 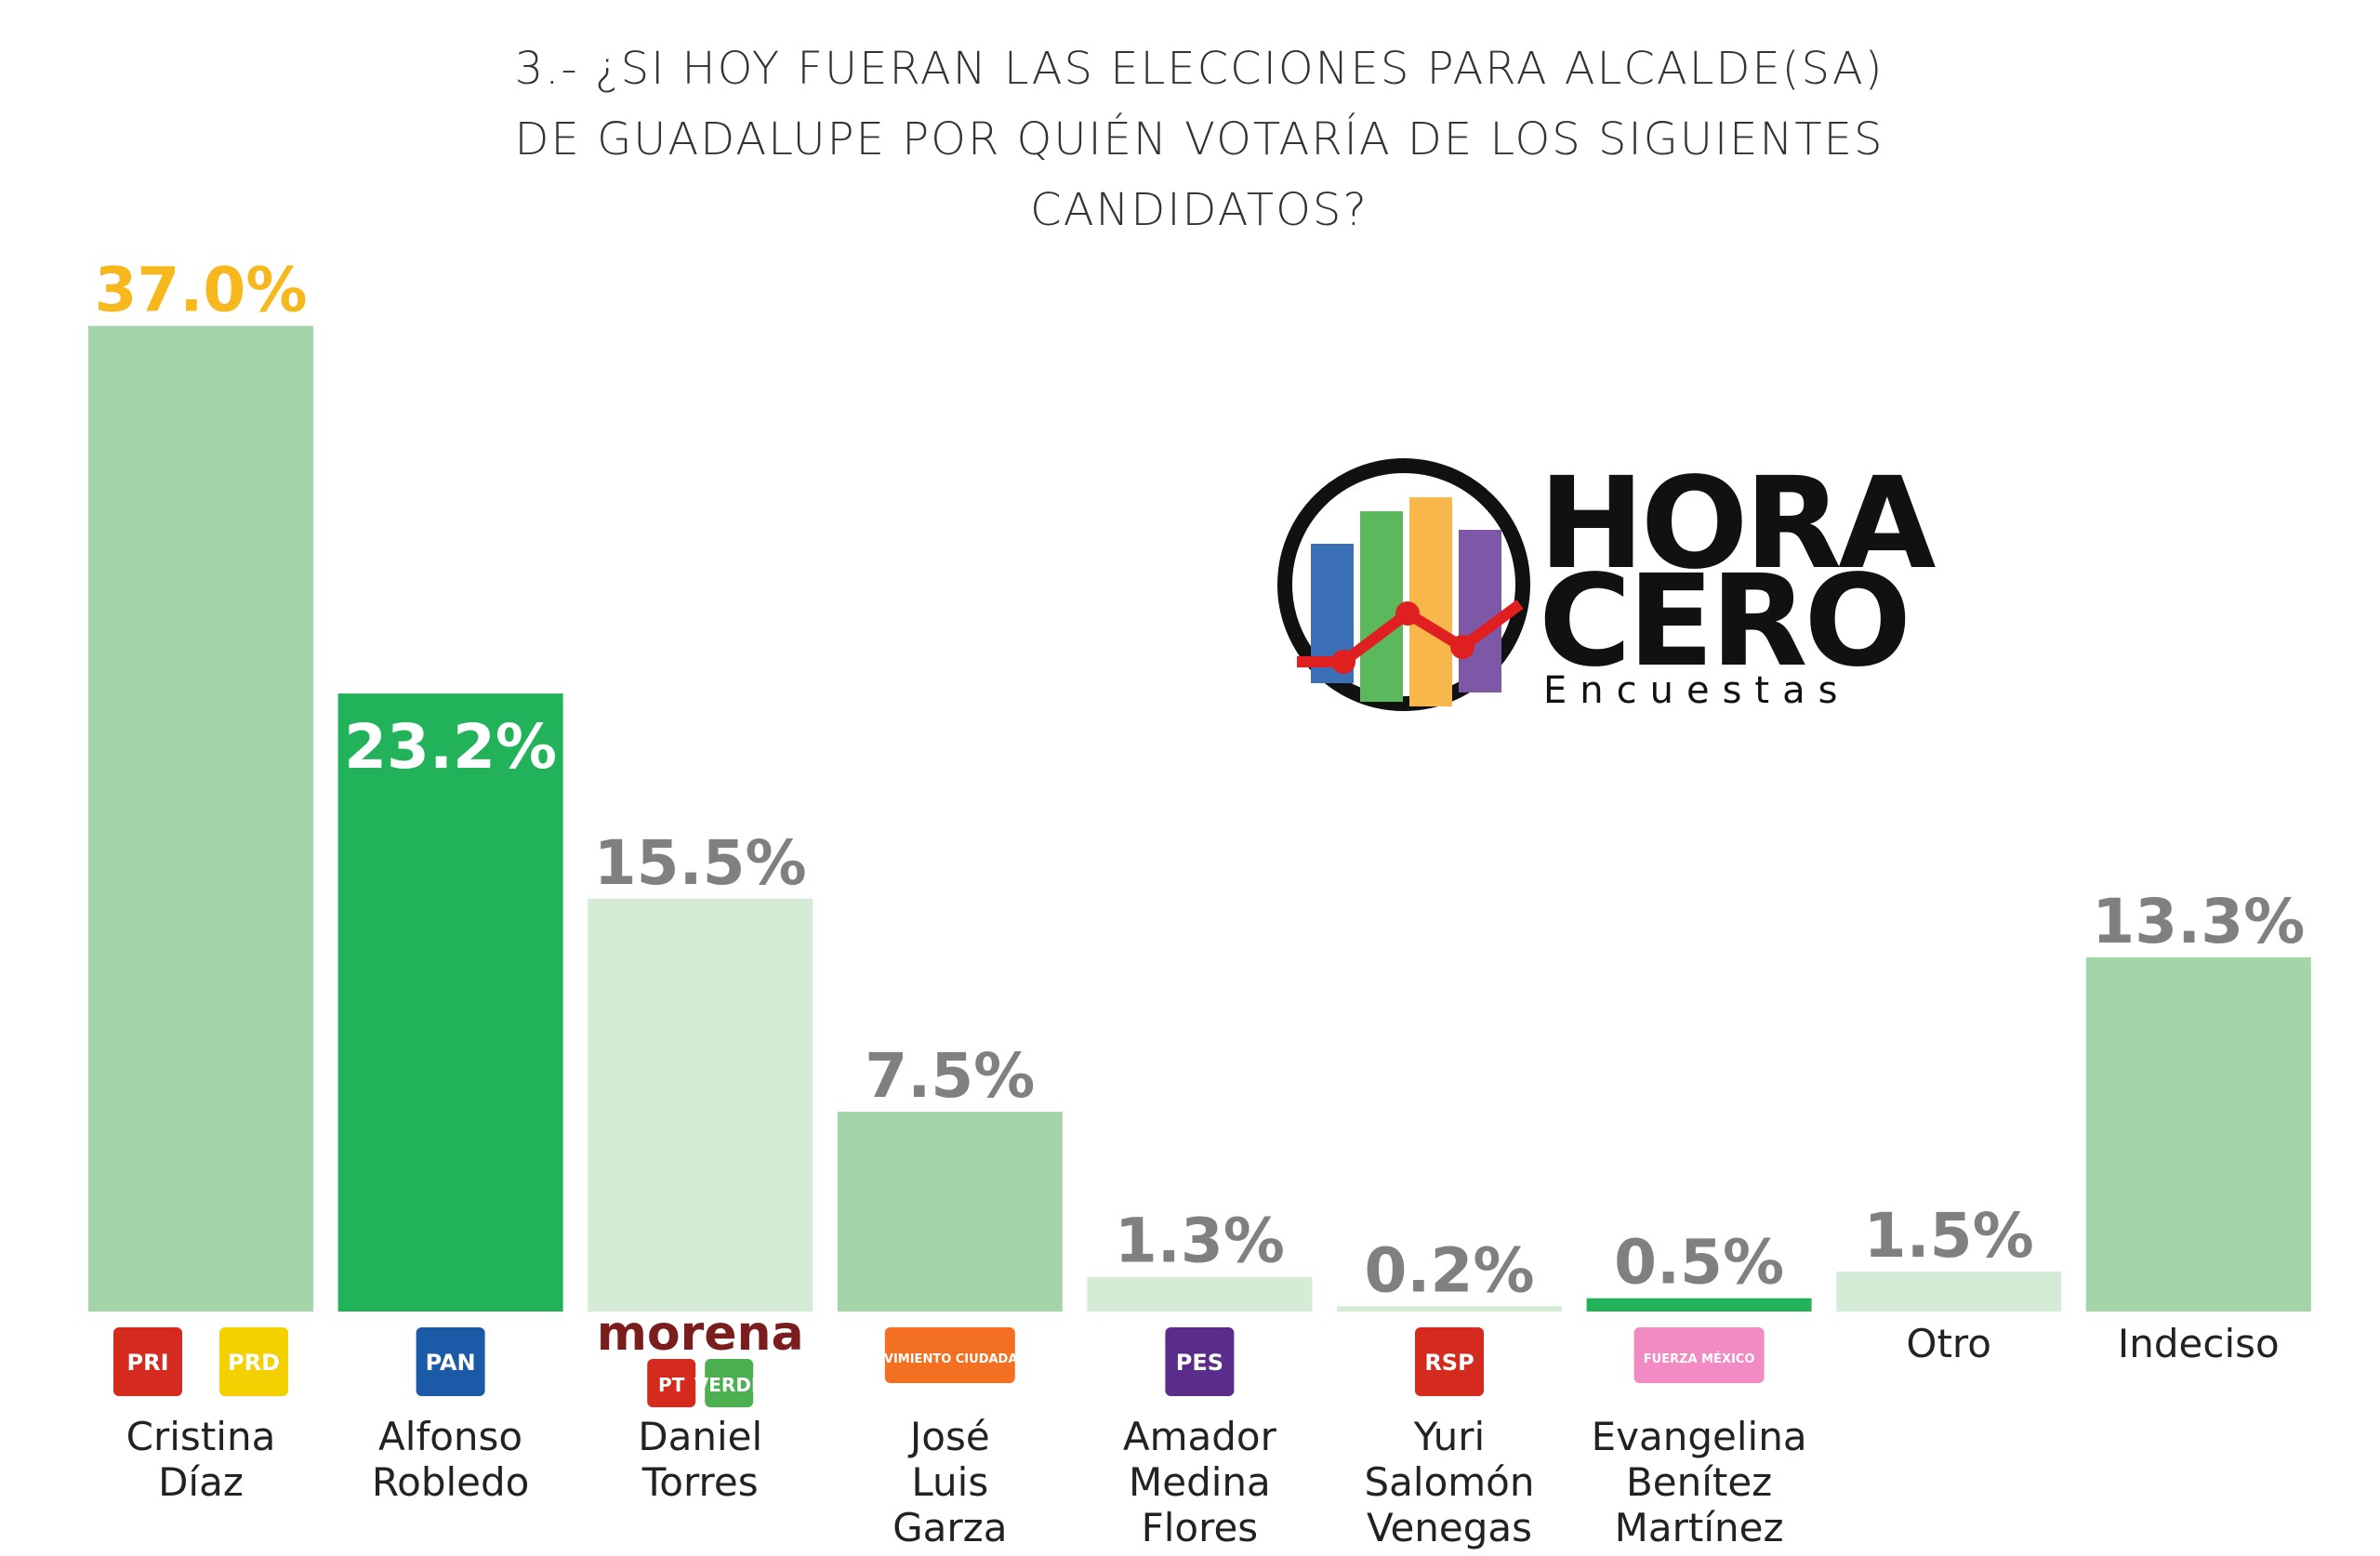 What do you see at coordinates (2199, 1343) in the screenshot?
I see `x-tick-label: Indeciso` at bounding box center [2199, 1343].